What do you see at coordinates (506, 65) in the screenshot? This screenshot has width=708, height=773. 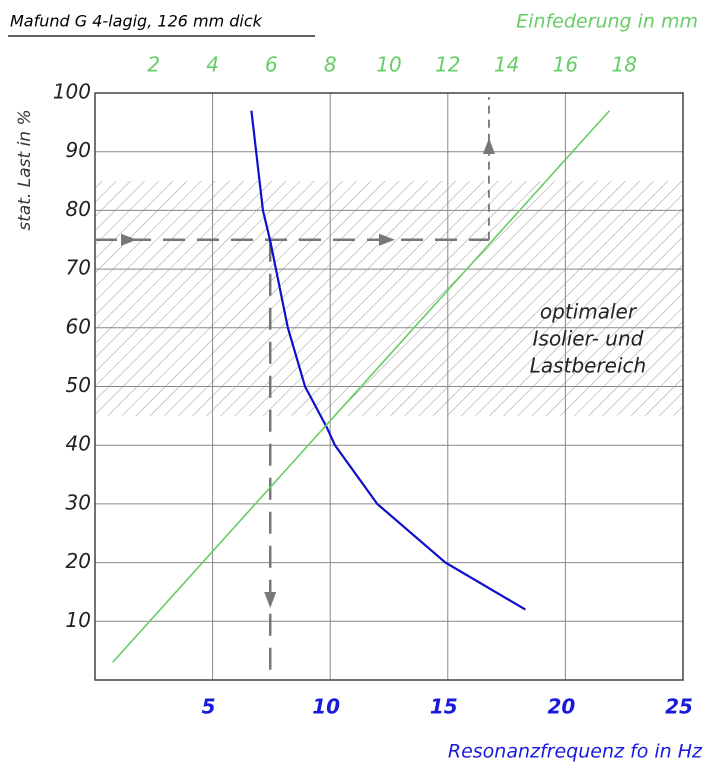 I see `x2-tick-label: 14` at bounding box center [506, 65].